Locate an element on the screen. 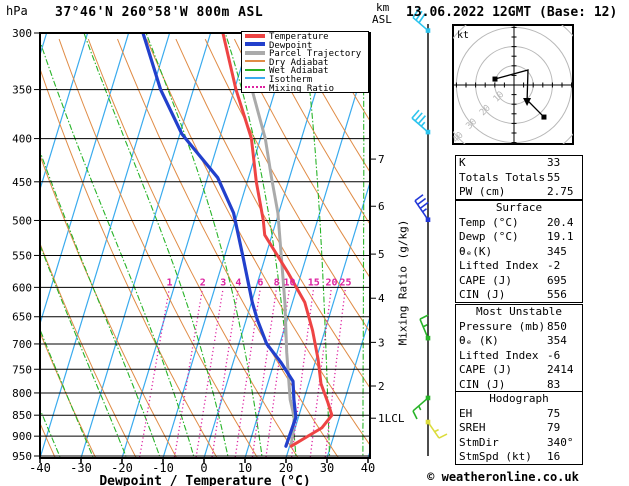 This screenshot has width=629, height=486. mixing-ratio-value: 15 is located at coordinates (314, 282).